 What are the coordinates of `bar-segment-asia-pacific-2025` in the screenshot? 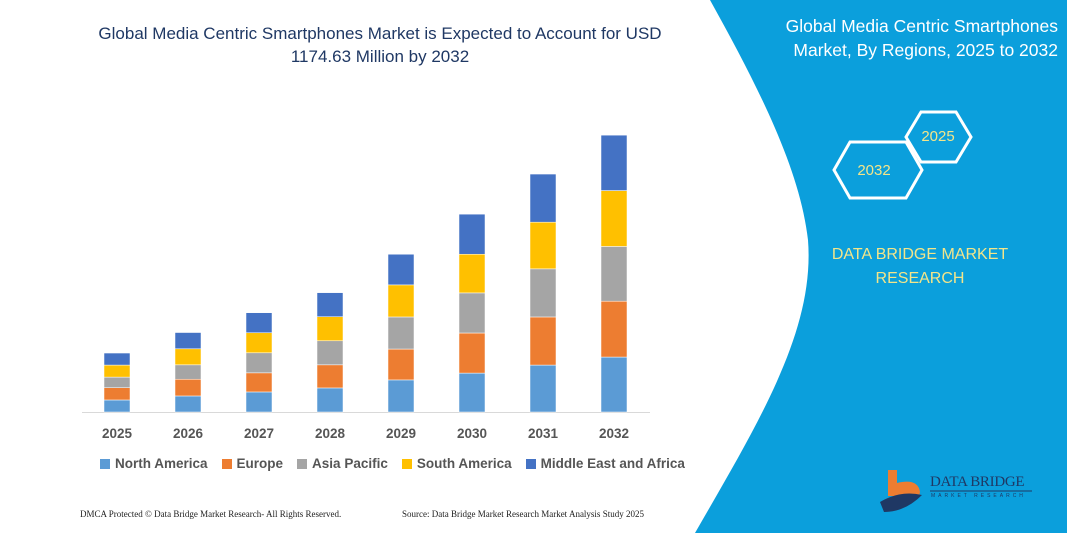 It's located at (117, 382).